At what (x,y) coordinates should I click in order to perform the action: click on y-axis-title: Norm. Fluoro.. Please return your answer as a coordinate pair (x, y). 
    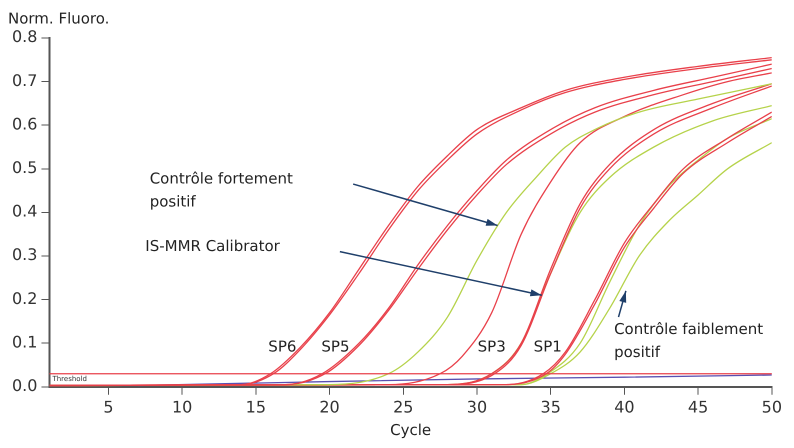
    Looking at the image, I should click on (59, 18).